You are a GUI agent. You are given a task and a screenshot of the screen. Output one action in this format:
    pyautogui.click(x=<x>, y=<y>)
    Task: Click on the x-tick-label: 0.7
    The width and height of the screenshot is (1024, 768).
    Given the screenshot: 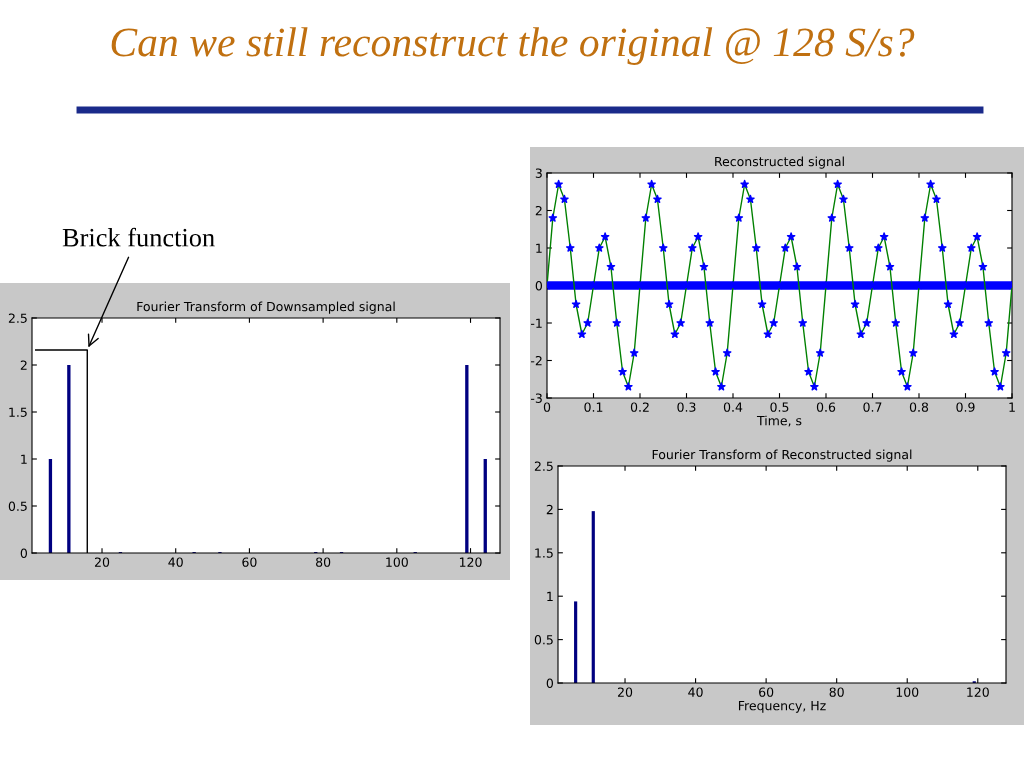 What is the action you would take?
    pyautogui.click(x=872, y=407)
    